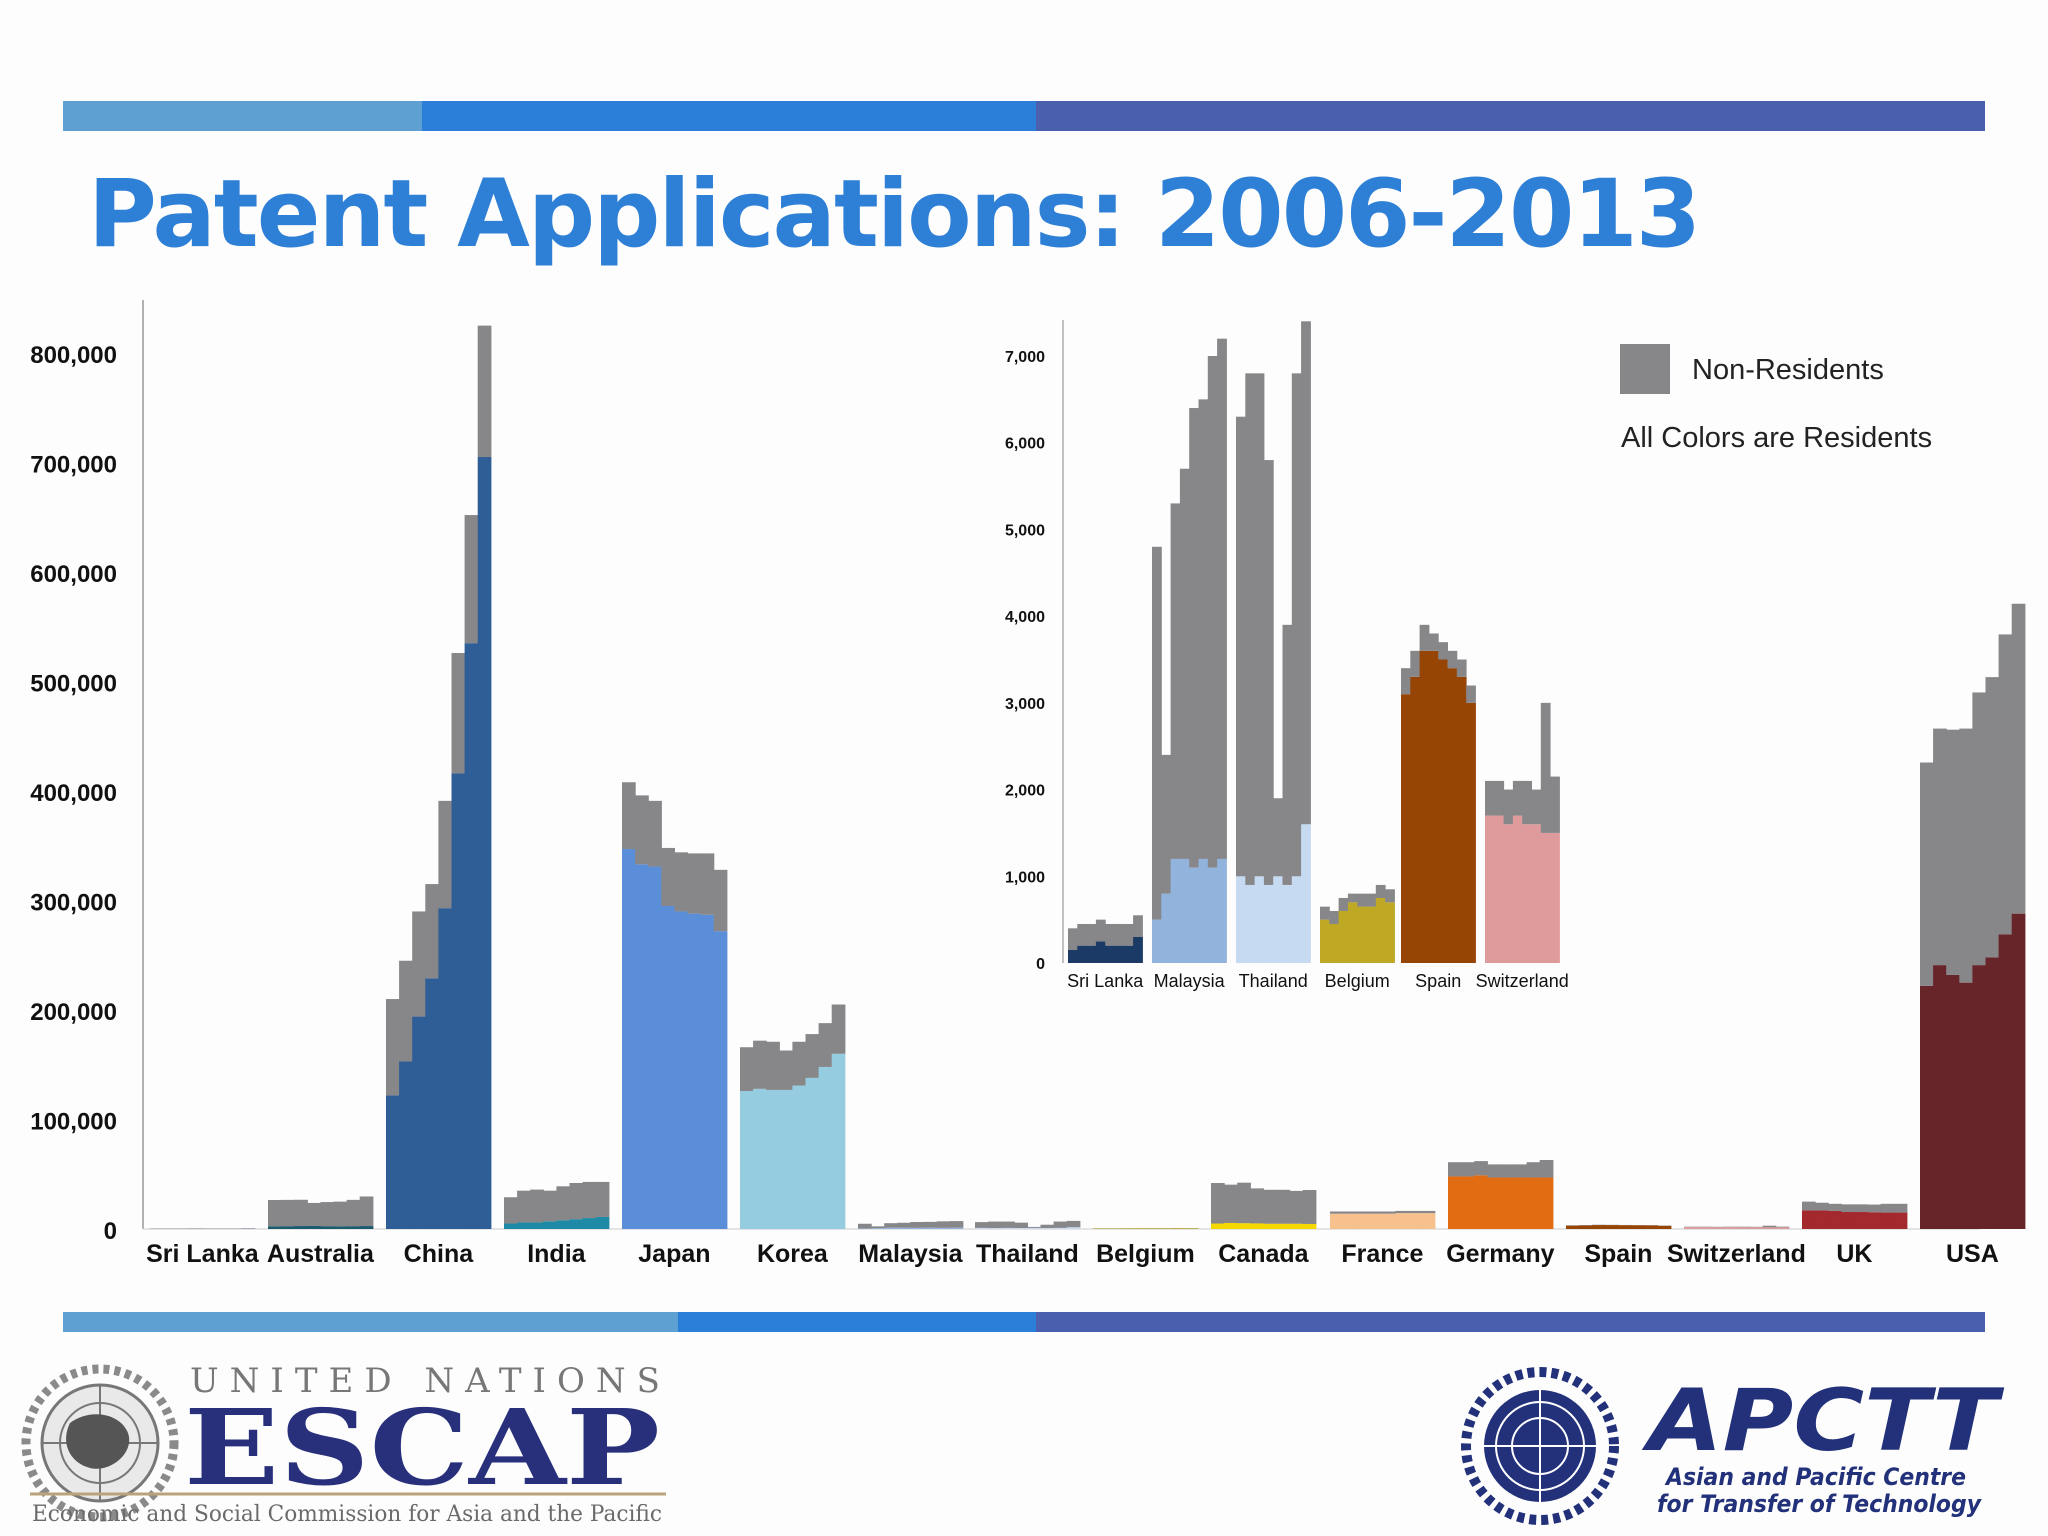 This screenshot has width=2048, height=1536. What do you see at coordinates (1848, 1208) in the screenshot?
I see `bar-nonresidents-uk-2009` at bounding box center [1848, 1208].